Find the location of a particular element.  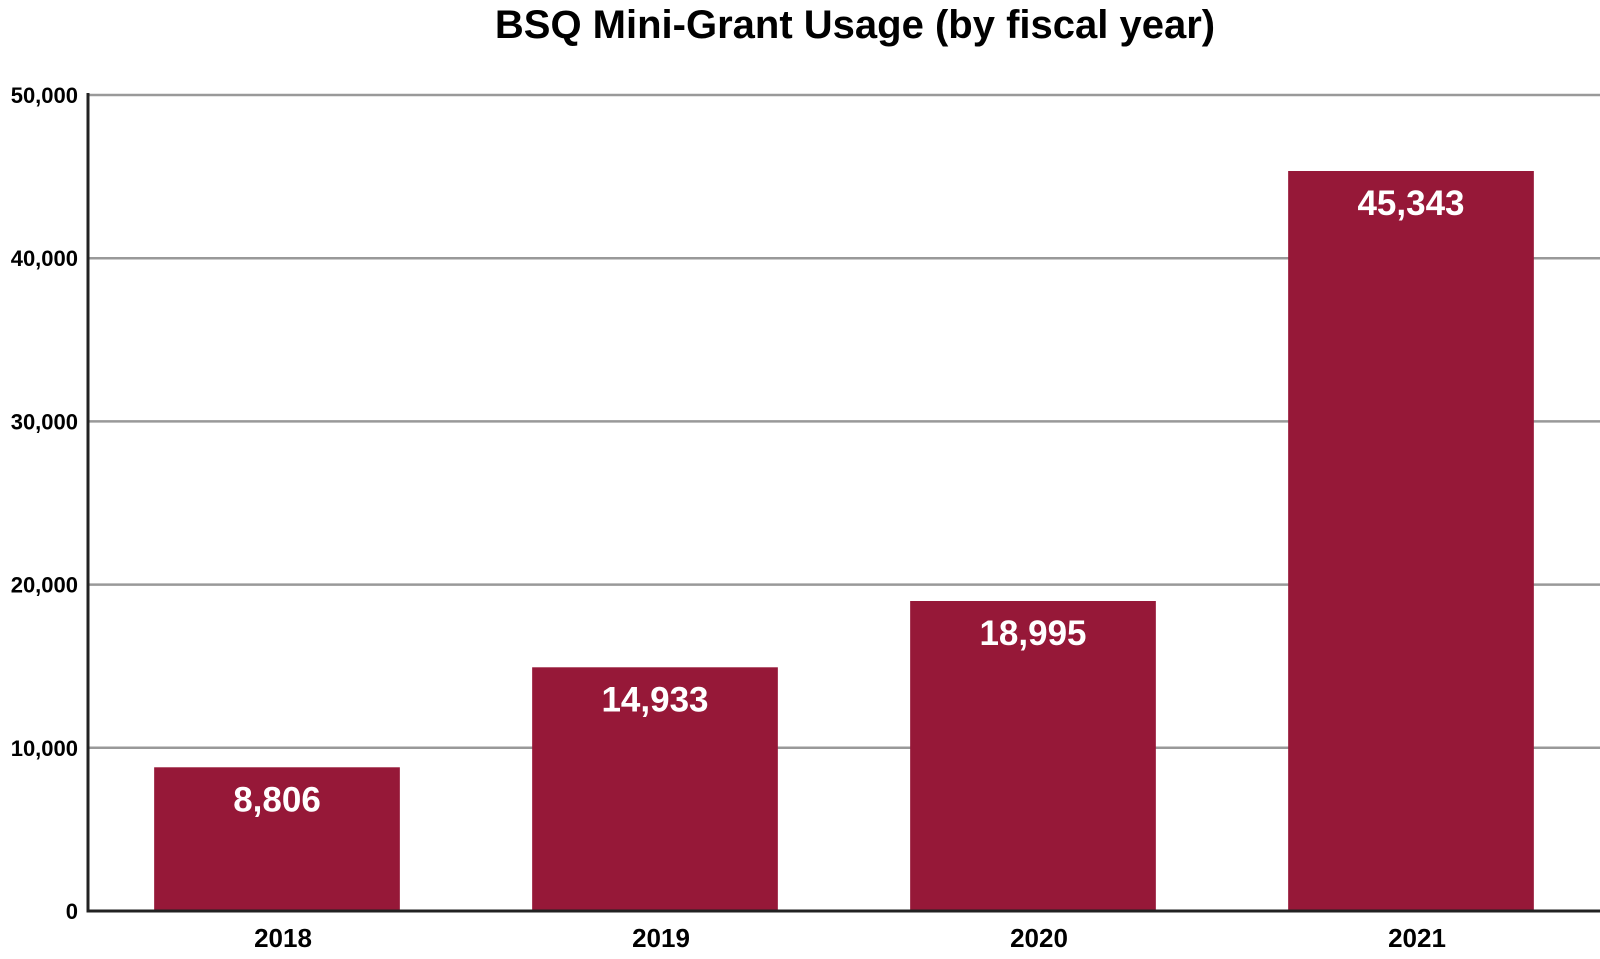

y-tick-label: 50,000 is located at coordinates (44, 95).